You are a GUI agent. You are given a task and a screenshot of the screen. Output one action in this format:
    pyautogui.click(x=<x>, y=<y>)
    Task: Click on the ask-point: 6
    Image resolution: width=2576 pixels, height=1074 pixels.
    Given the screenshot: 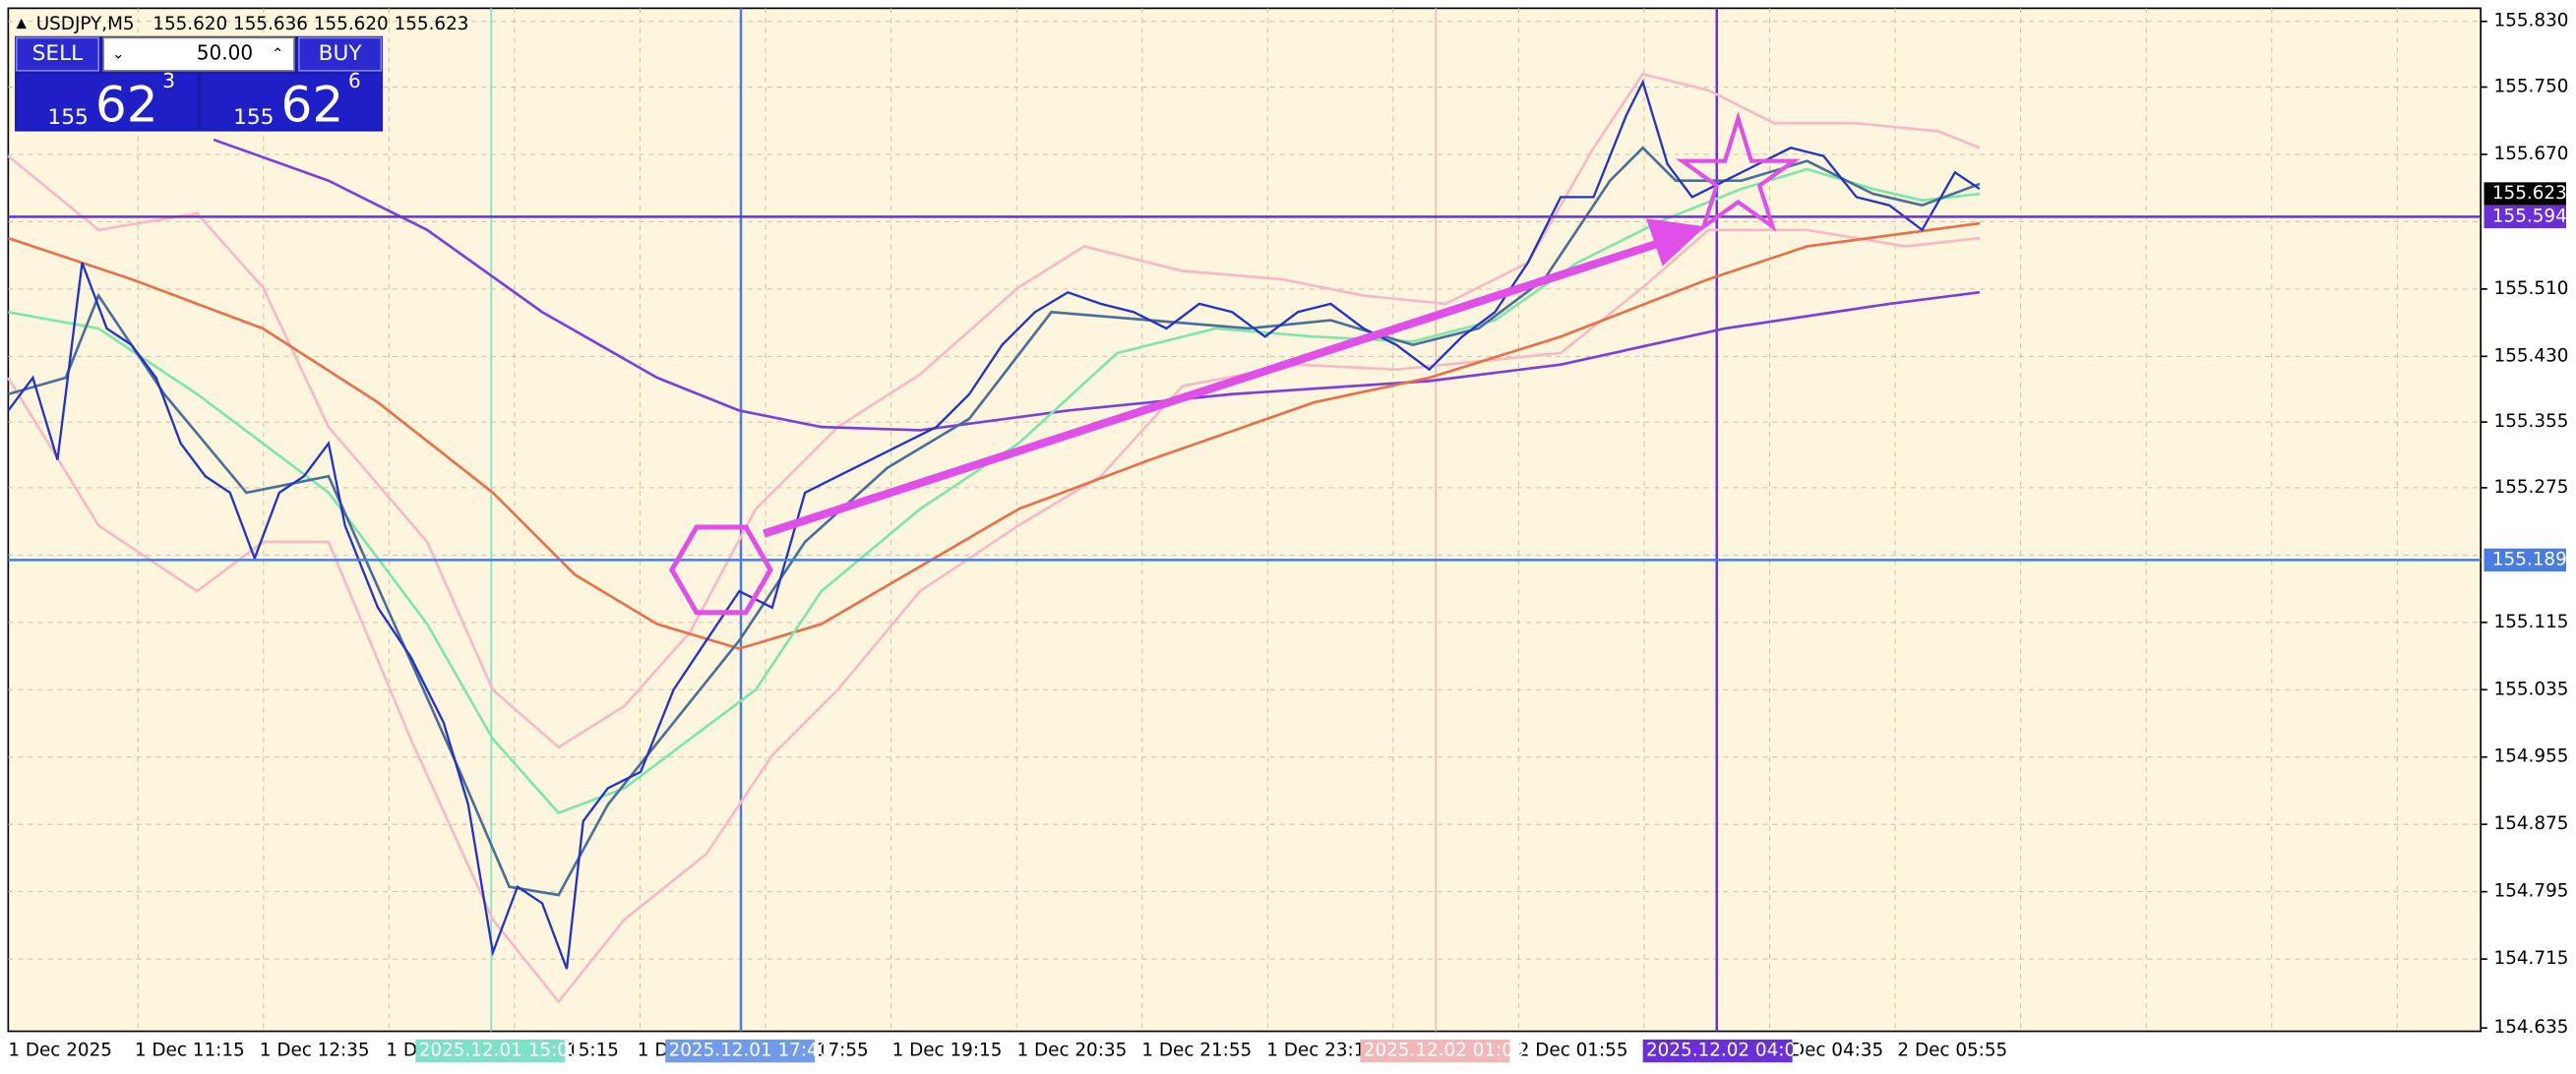 What is the action you would take?
    pyautogui.click(x=354, y=80)
    